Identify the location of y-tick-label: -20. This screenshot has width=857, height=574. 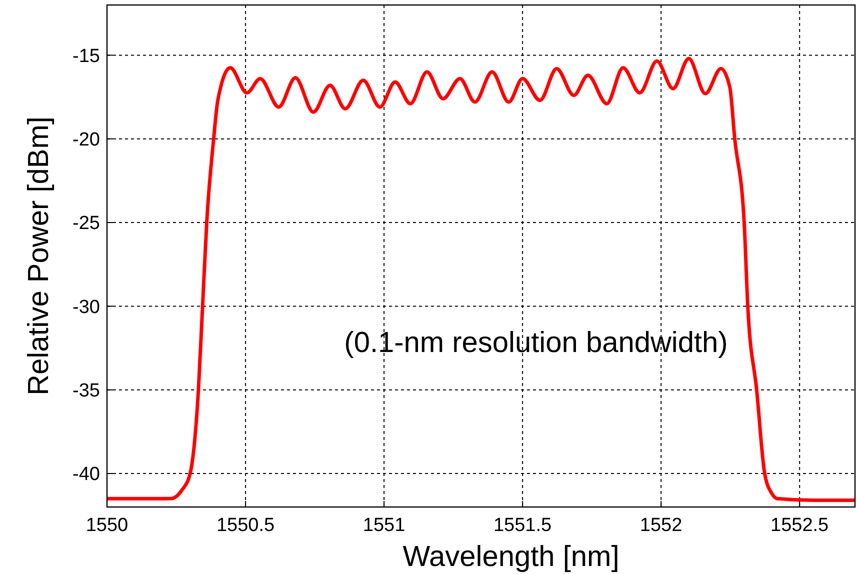
(86, 140).